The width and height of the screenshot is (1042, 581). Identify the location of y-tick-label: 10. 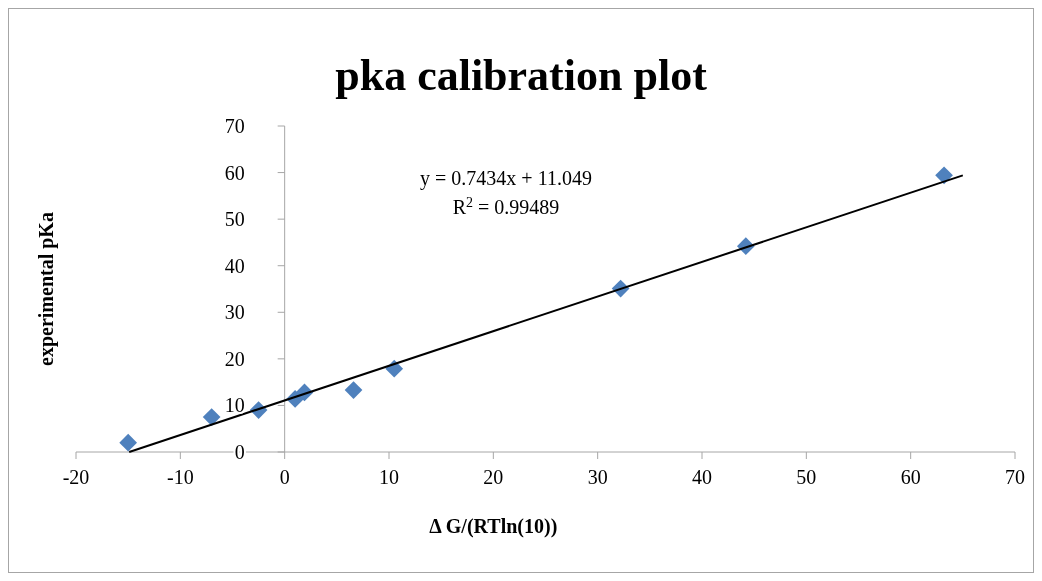
(234, 405).